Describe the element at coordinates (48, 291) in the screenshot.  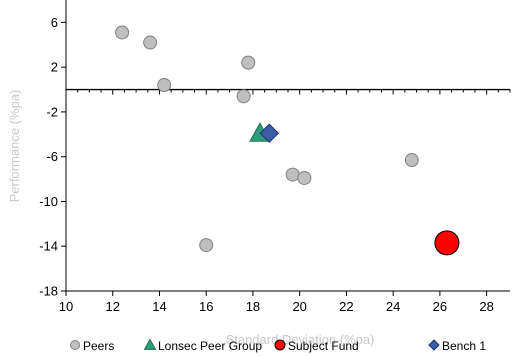
I see `y-tick-label: -18` at that location.